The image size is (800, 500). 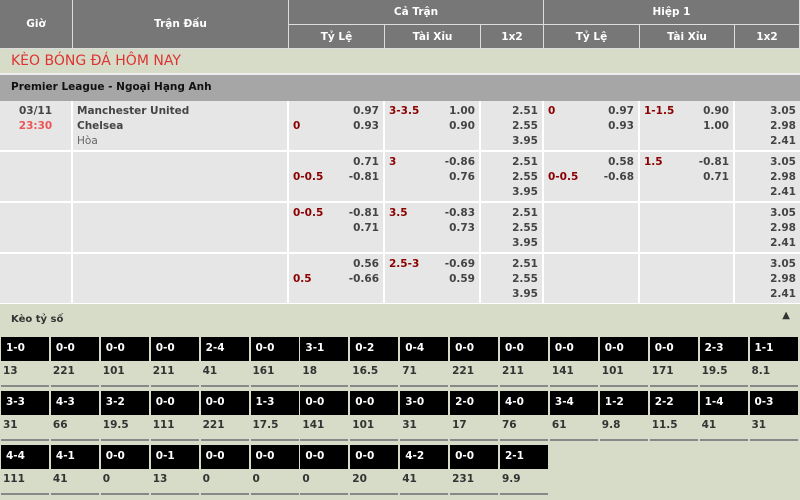 I want to click on odds-cell-ft-hdp: 0.56 0.5 -0.66, so click(x=337, y=278).